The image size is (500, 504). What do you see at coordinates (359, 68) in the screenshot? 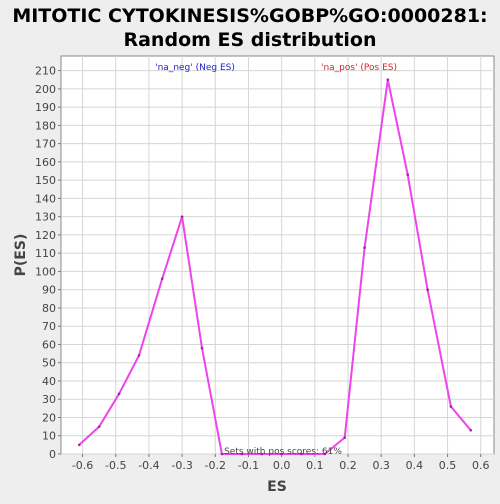
I see `annotation-pos-es: 'na_pos' (Pos ES)` at bounding box center [359, 68].